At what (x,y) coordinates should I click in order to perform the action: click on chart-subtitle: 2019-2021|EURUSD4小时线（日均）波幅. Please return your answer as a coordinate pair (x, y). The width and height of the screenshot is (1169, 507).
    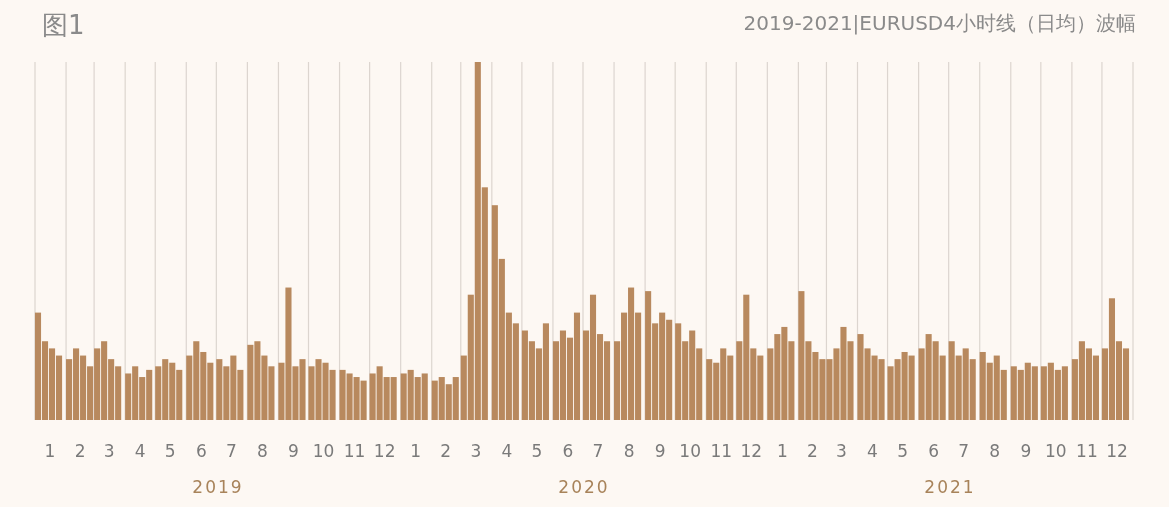
    Looking at the image, I should click on (939, 23).